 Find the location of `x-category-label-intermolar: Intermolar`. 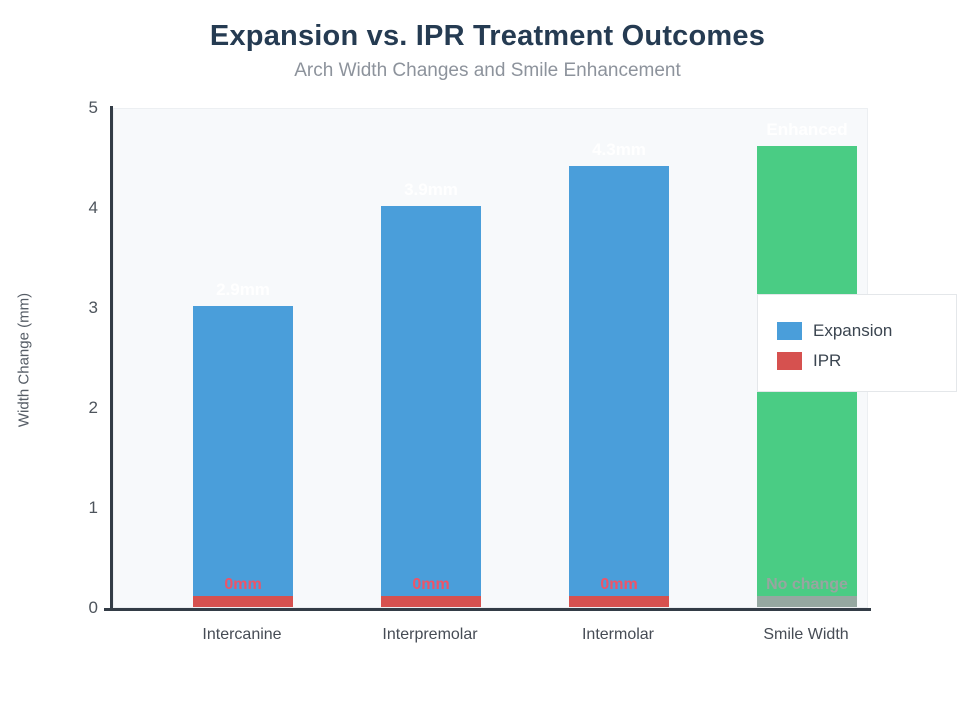

x-category-label-intermolar: Intermolar is located at coordinates (618, 634).